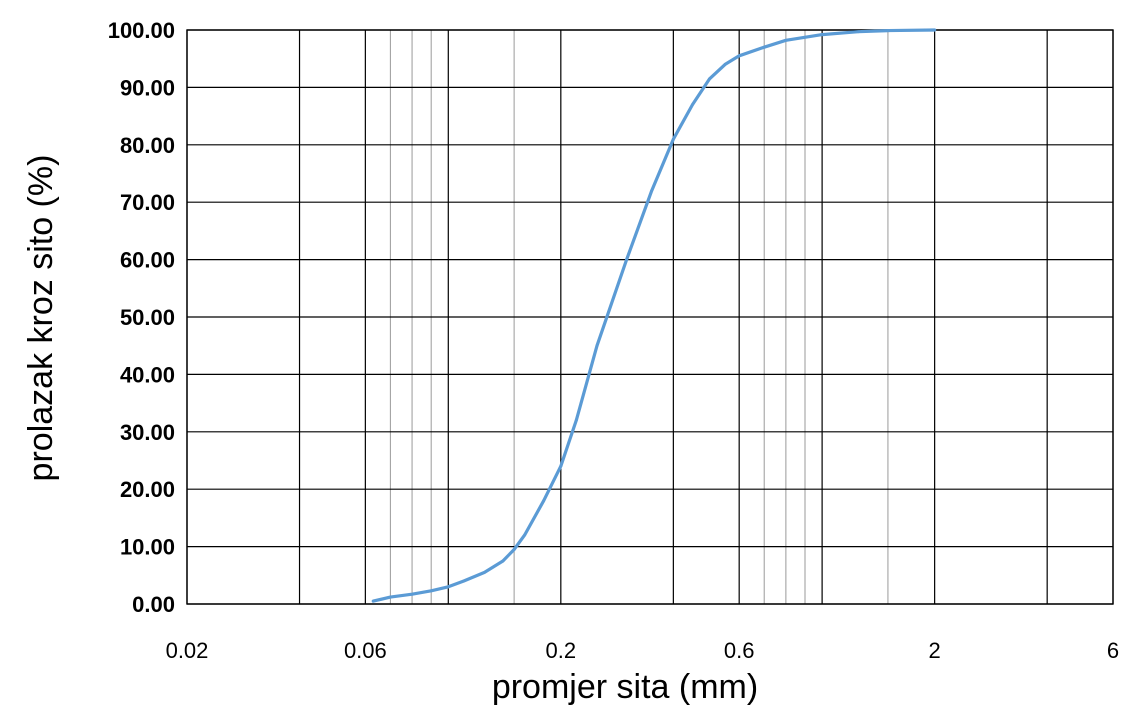 The height and width of the screenshot is (710, 1130). What do you see at coordinates (147, 145) in the screenshot?
I see `y-tick-label-8: 80.00` at bounding box center [147, 145].